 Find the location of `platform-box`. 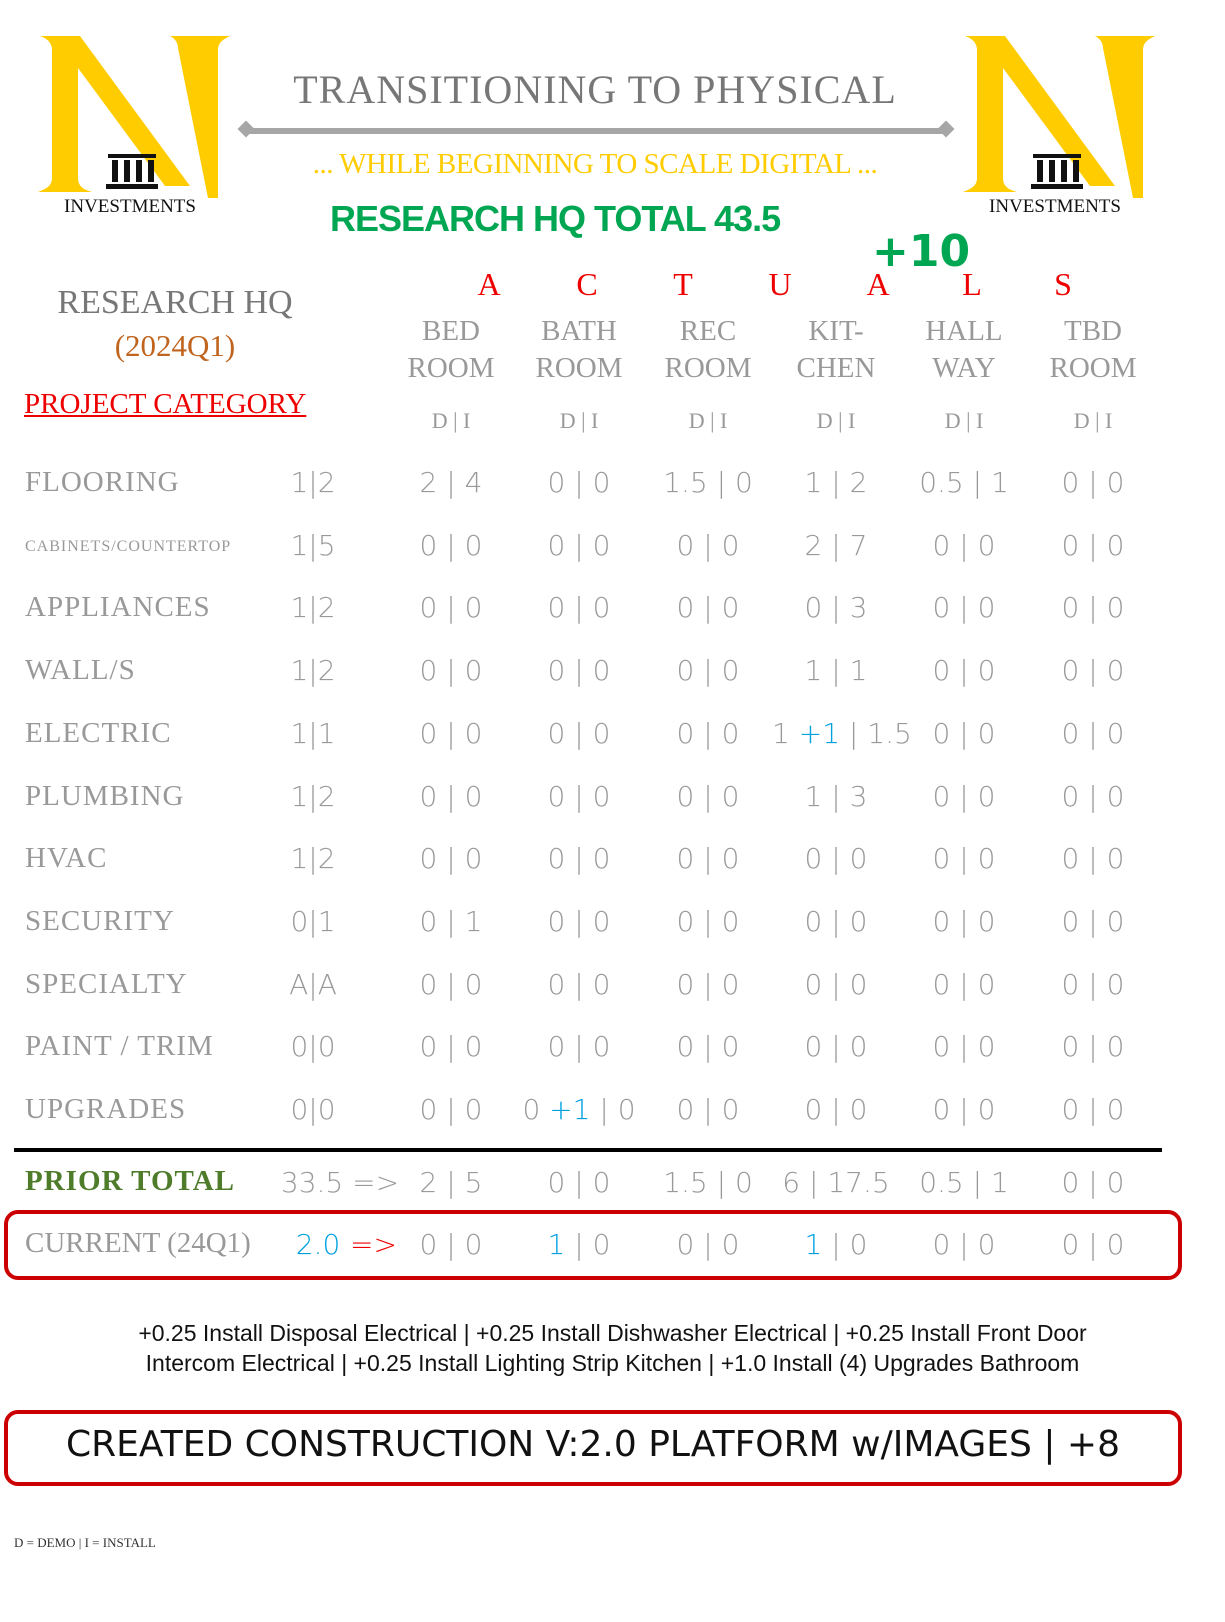

platform-box is located at coordinates (593, 1448).